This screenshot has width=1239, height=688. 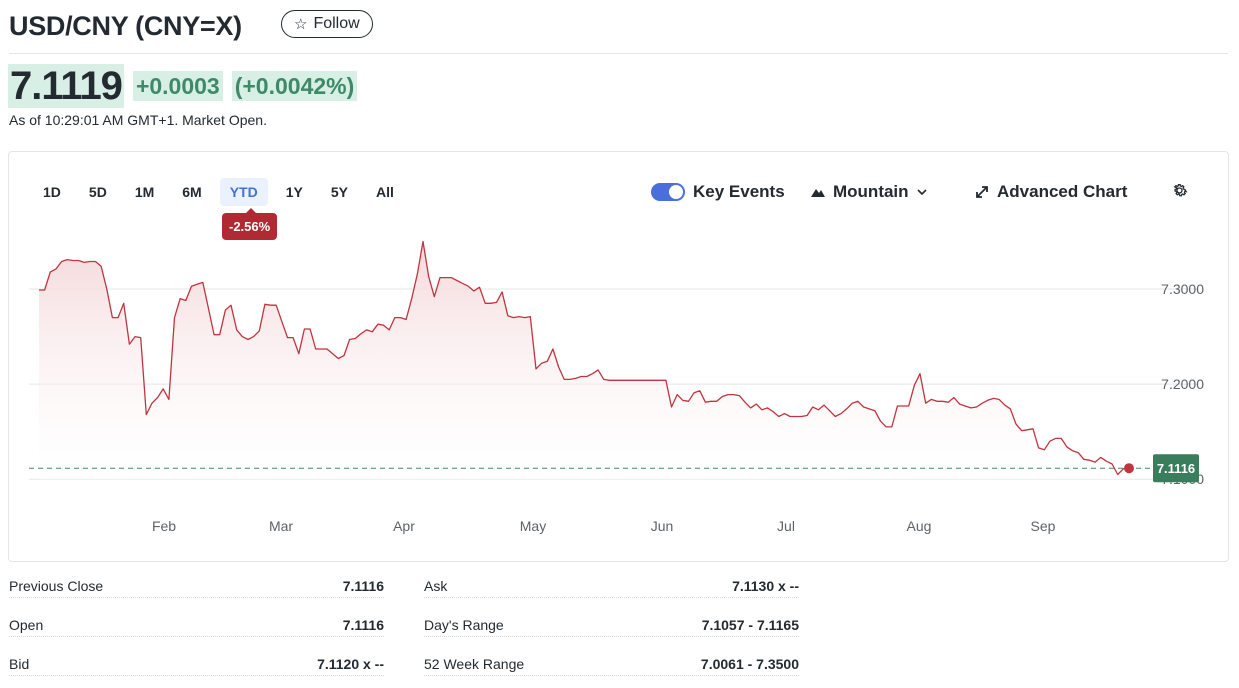 What do you see at coordinates (196, 621) in the screenshot?
I see `stat-row-open: Open 7.1116` at bounding box center [196, 621].